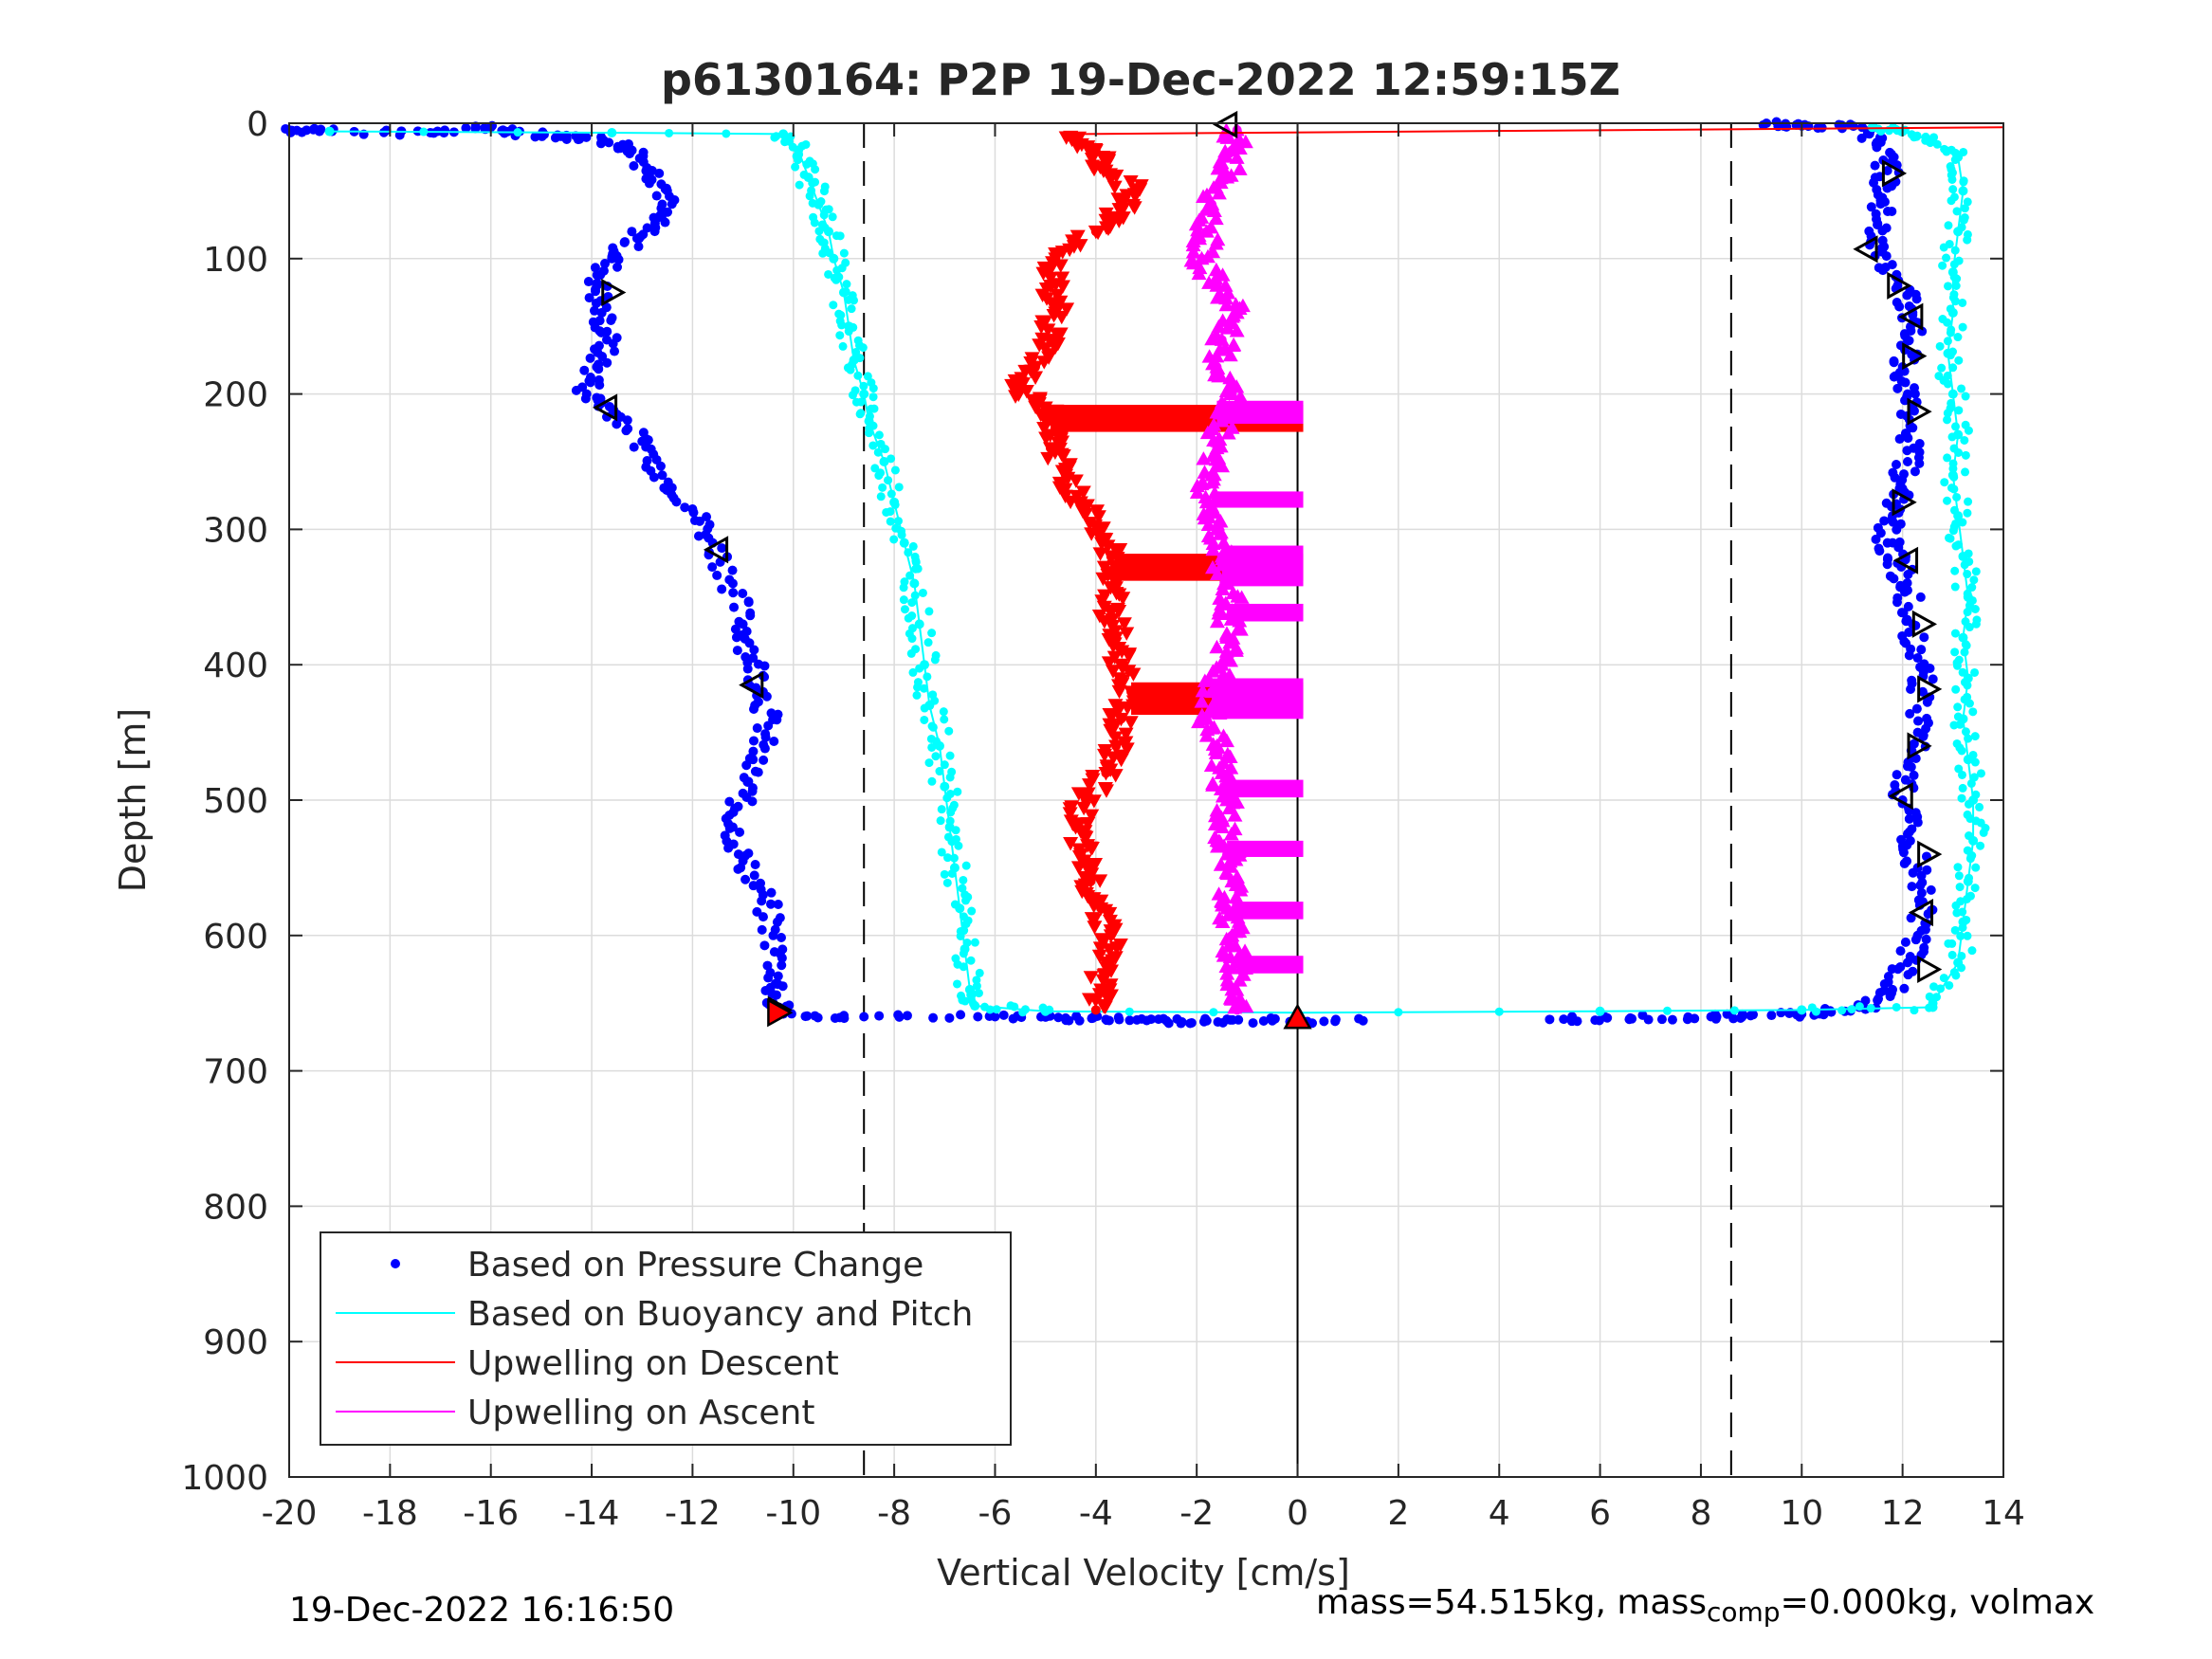  I want to click on series-0000ff, so click(1741, 572).